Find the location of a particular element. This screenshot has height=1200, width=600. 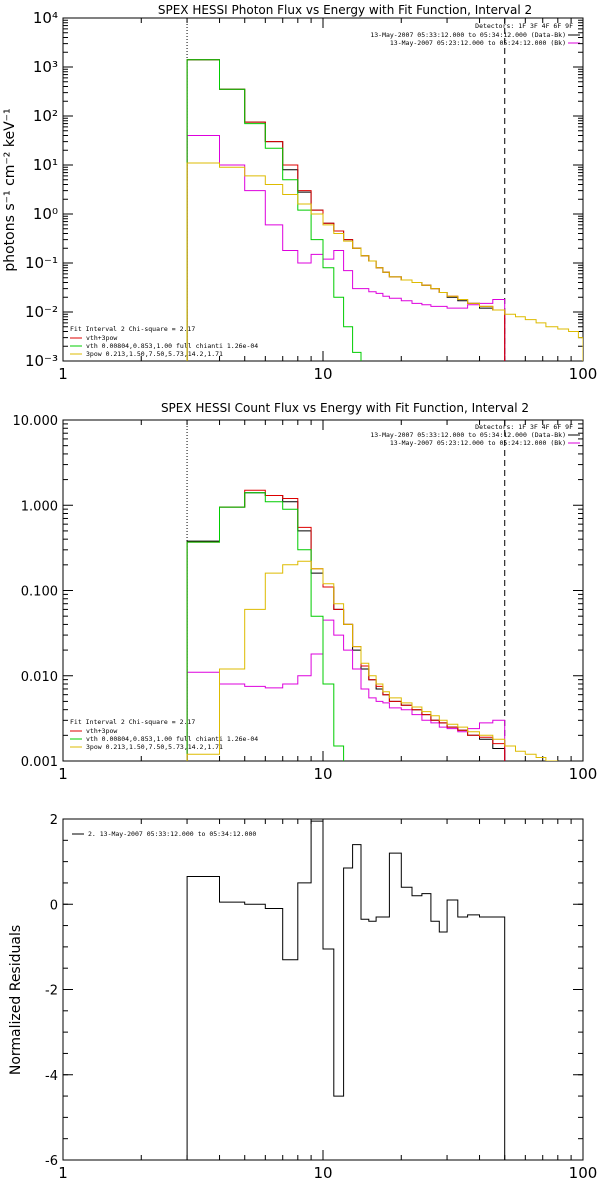

residuals-x-tick-label: 100 is located at coordinates (583, 1173).